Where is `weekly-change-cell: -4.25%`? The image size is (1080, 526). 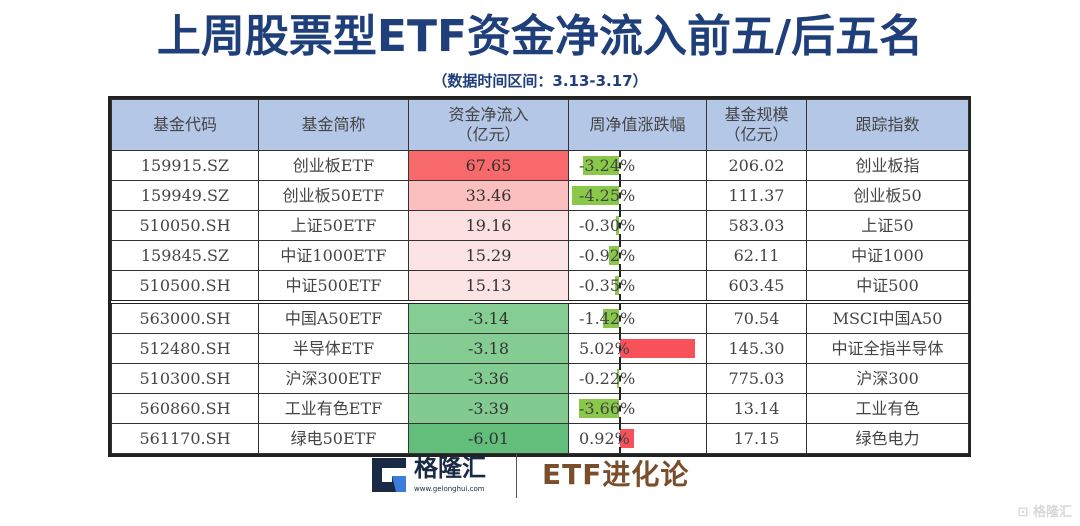 weekly-change-cell: -4.25% is located at coordinates (637, 195).